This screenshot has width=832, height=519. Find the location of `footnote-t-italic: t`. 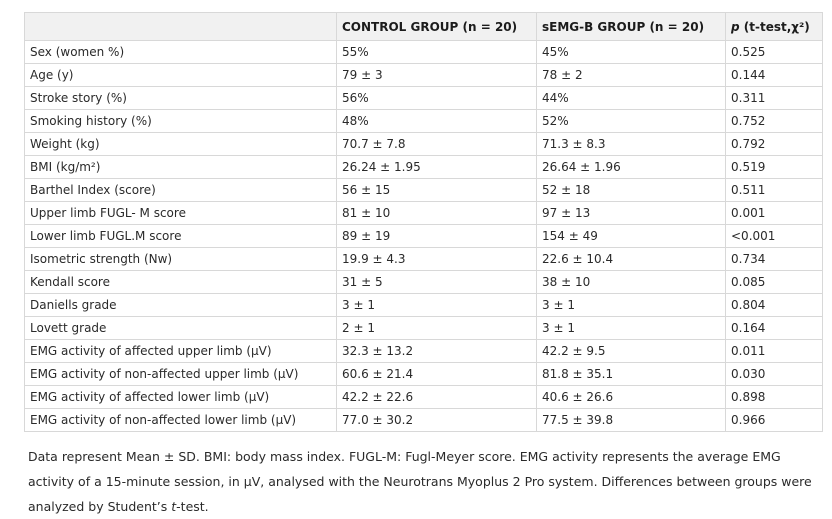

footnote-t-italic: t is located at coordinates (174, 506).